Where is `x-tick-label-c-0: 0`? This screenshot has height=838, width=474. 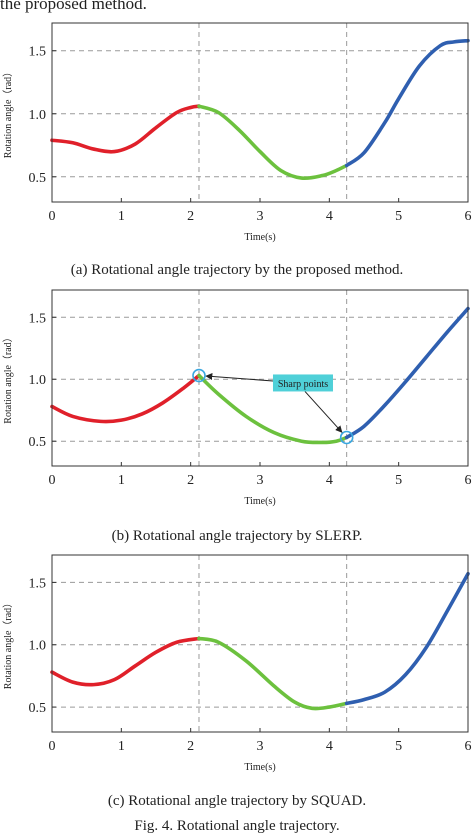
x-tick-label-c-0: 0 is located at coordinates (52, 746).